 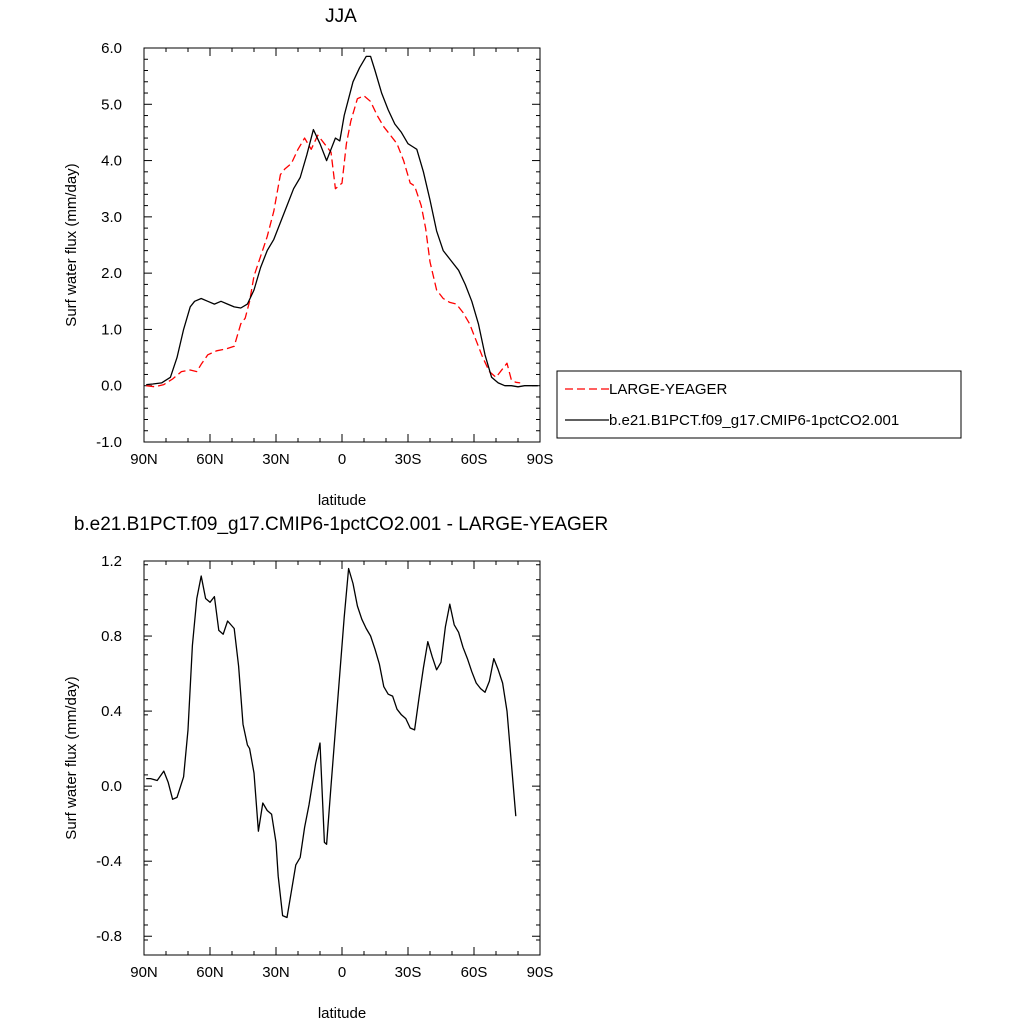 I want to click on y-tick-label: 0.8, so click(x=111, y=636).